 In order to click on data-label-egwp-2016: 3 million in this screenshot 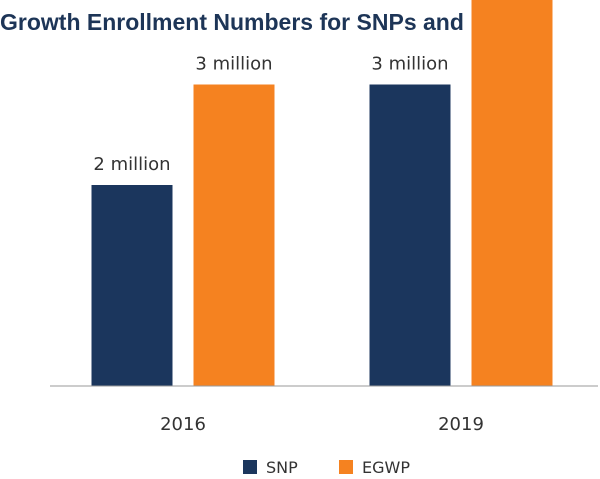, I will do `click(233, 64)`.